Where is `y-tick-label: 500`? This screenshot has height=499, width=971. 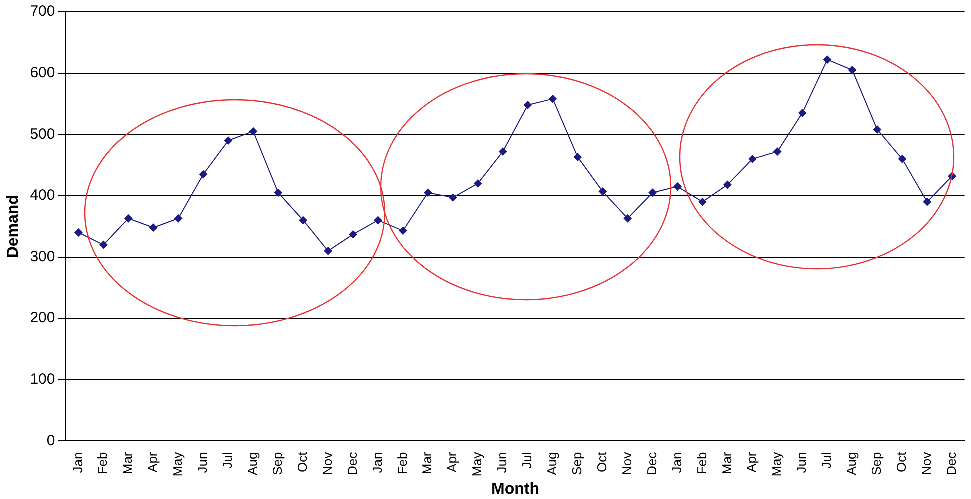
y-tick-label: 500 is located at coordinates (43, 134).